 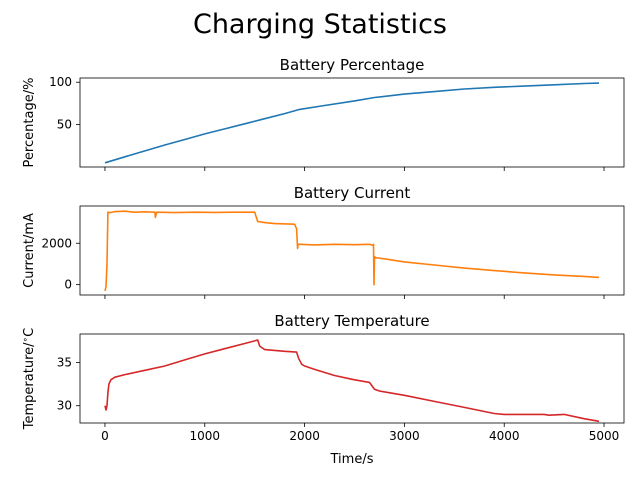 What do you see at coordinates (504, 436) in the screenshot?
I see `x-tick-label: 4000` at bounding box center [504, 436].